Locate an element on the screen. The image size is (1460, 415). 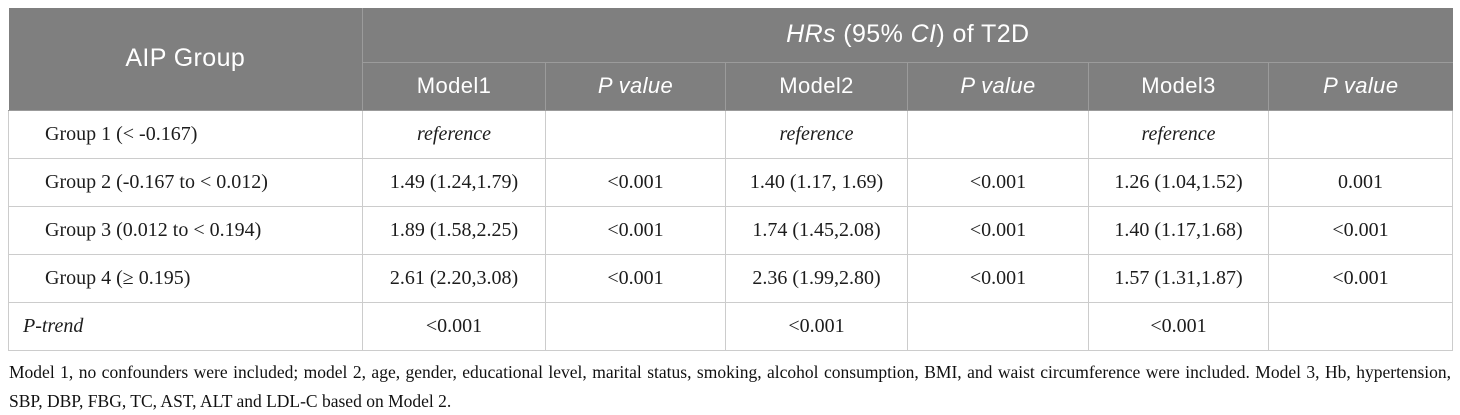
header-pvalue-3: P value is located at coordinates (1360, 86).